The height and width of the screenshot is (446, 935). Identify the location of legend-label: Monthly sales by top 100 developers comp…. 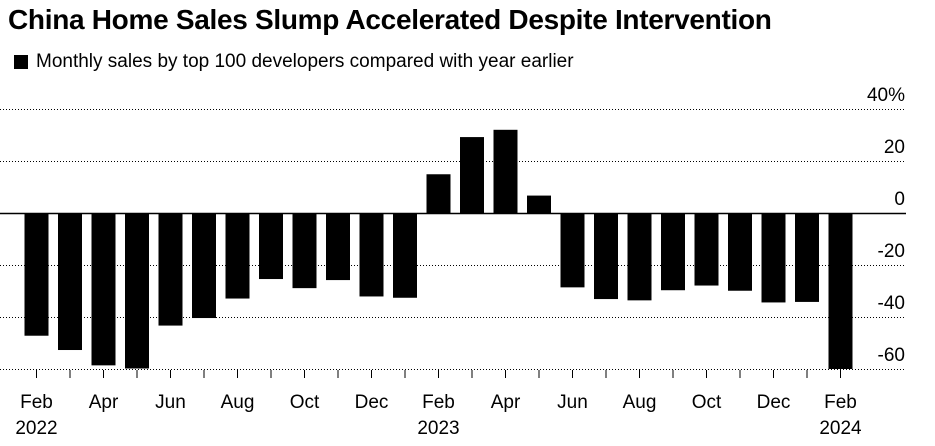
(305, 61).